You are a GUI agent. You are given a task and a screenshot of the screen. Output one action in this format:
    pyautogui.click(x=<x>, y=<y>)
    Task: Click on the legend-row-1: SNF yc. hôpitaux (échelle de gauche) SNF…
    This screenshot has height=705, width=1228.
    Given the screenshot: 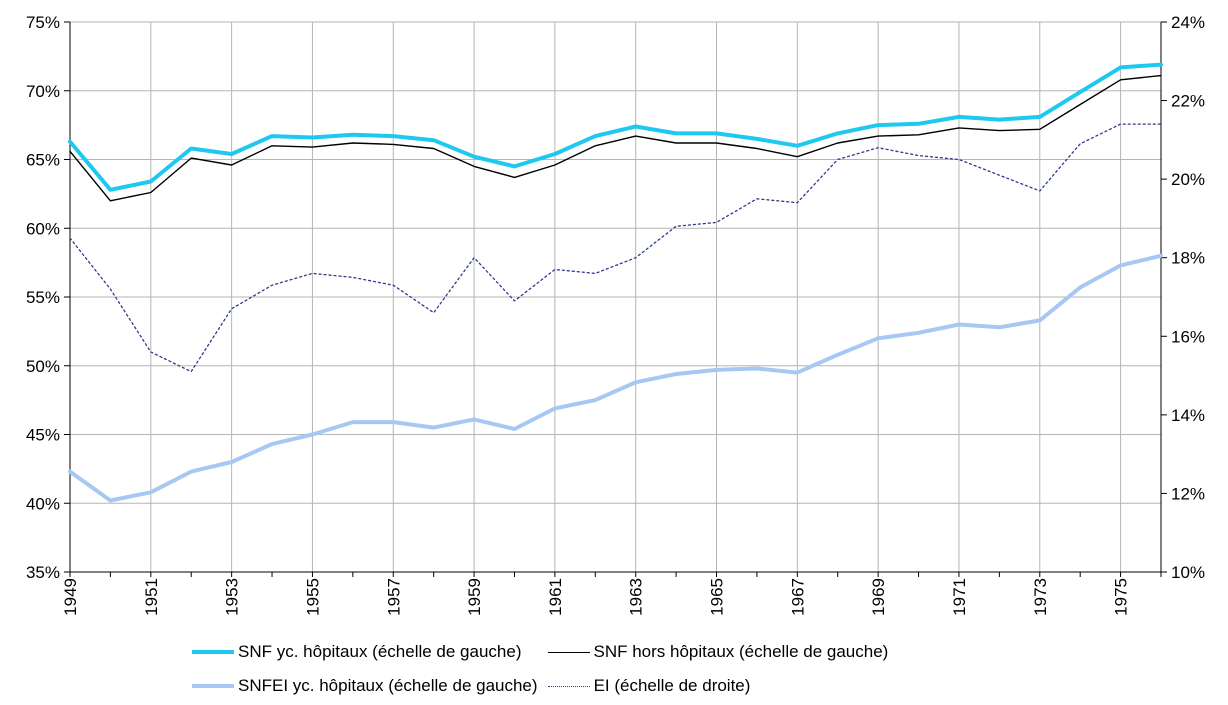 What is the action you would take?
    pyautogui.click(x=544, y=652)
    